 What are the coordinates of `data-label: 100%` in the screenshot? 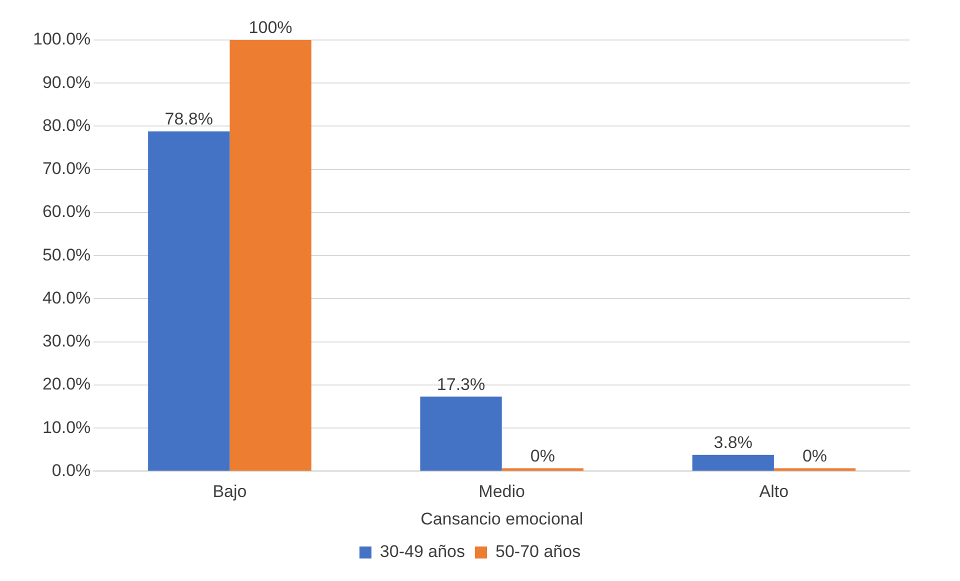 It's located at (270, 28).